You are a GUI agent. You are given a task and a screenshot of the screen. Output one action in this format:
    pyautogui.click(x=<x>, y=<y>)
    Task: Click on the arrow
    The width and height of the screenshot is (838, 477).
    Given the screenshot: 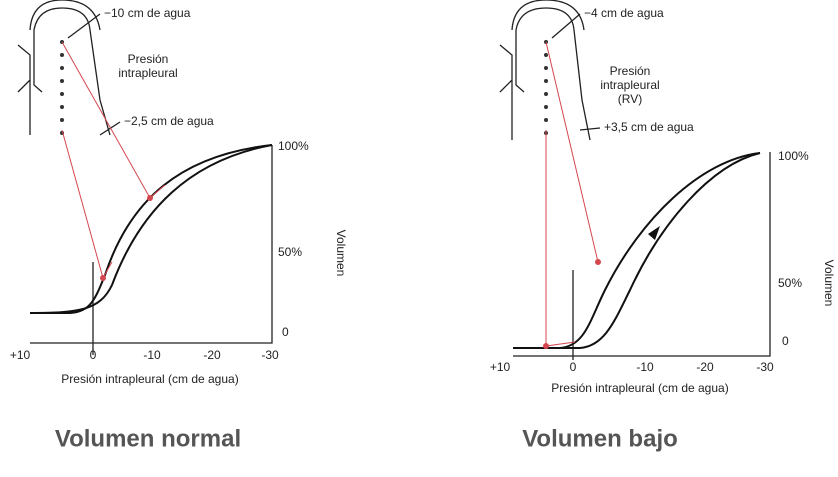 What is the action you would take?
    pyautogui.click(x=654, y=233)
    